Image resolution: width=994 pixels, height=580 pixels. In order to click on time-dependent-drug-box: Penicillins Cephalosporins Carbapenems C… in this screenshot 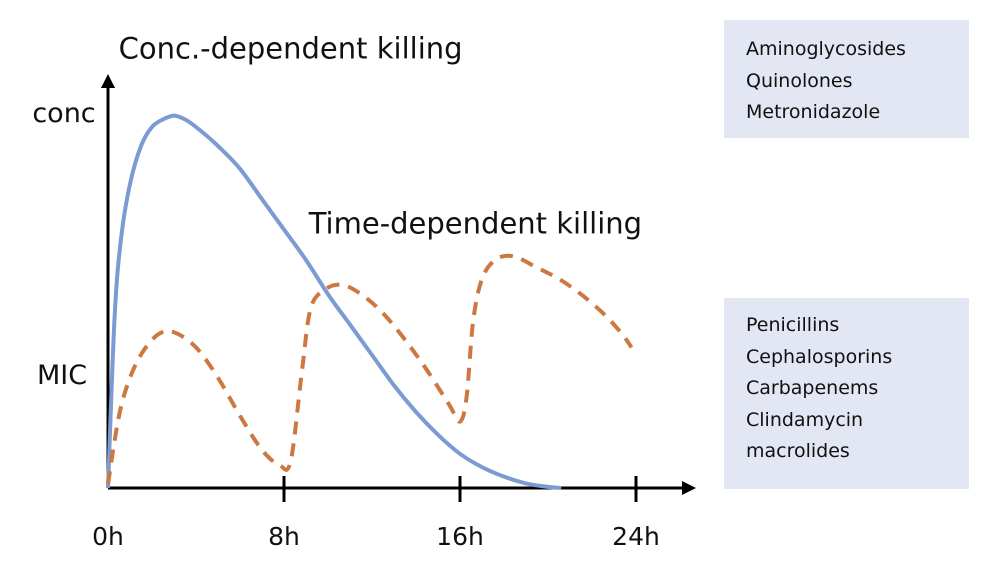, I will do `click(846, 393)`.